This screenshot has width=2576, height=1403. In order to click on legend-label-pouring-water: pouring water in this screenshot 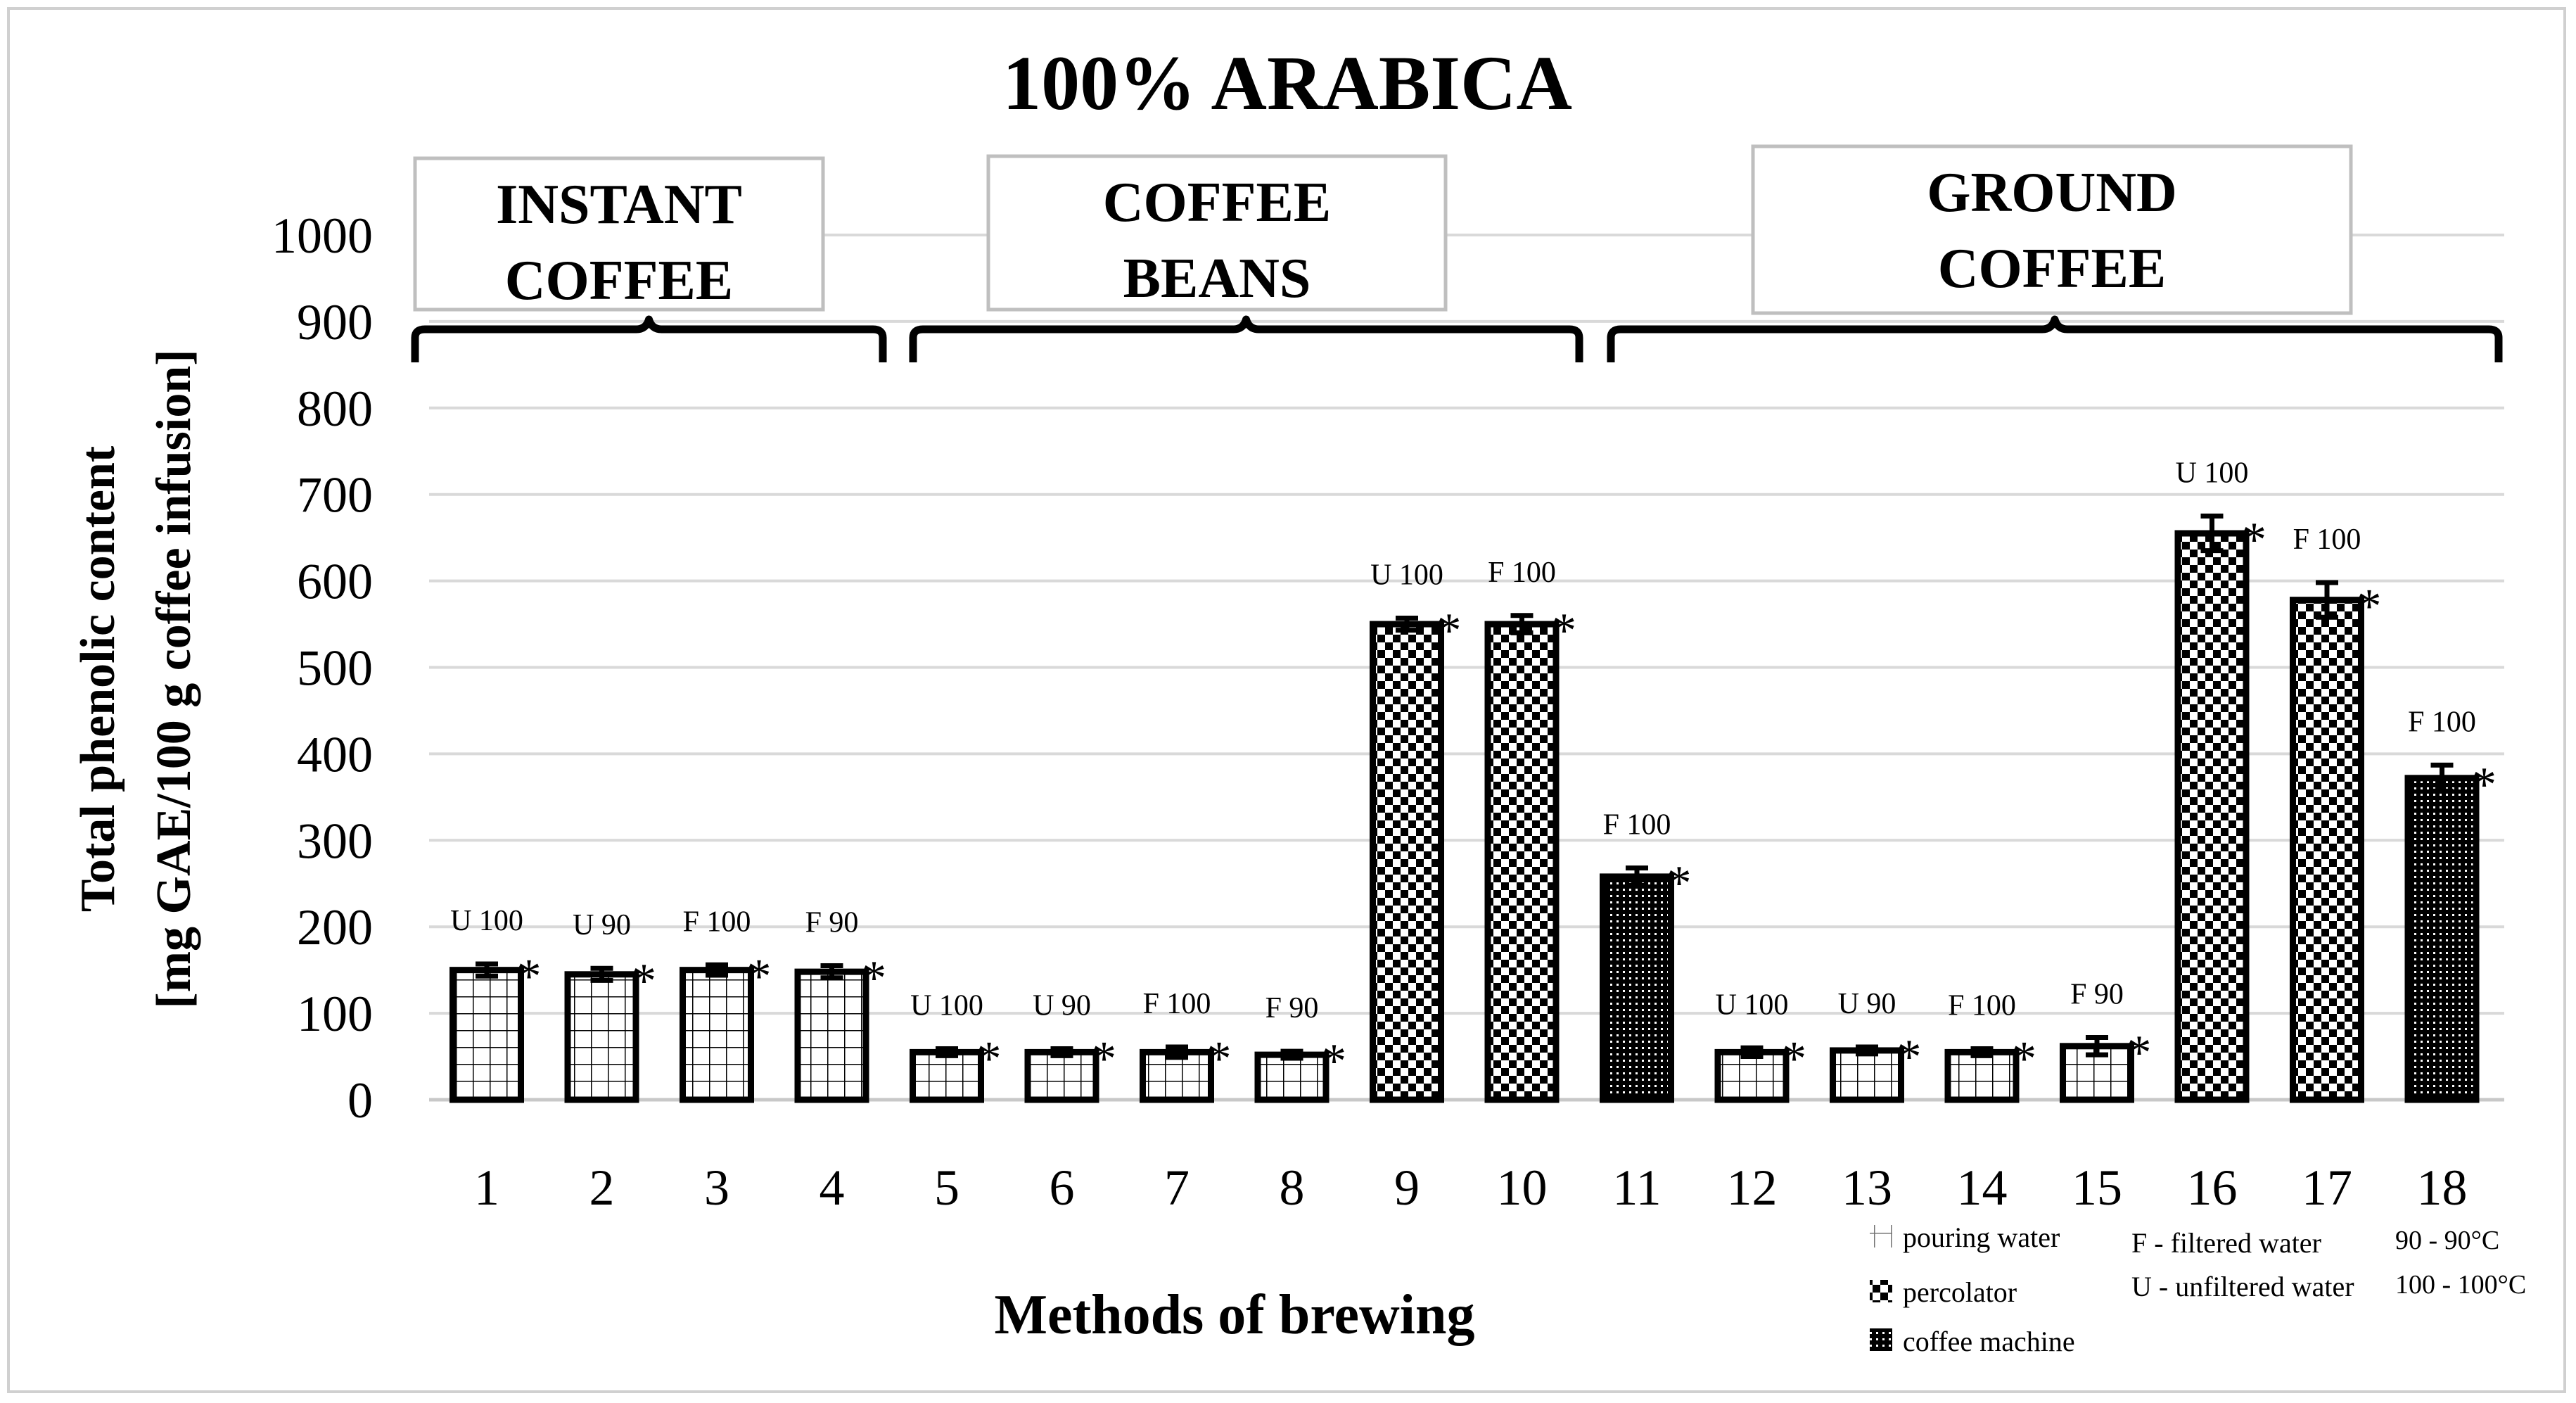, I will do `click(1981, 1237)`.